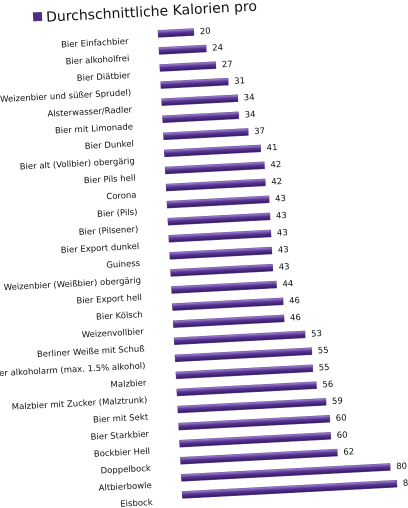  Describe the element at coordinates (205, 32) in the screenshot. I see `value-label: 20` at that location.